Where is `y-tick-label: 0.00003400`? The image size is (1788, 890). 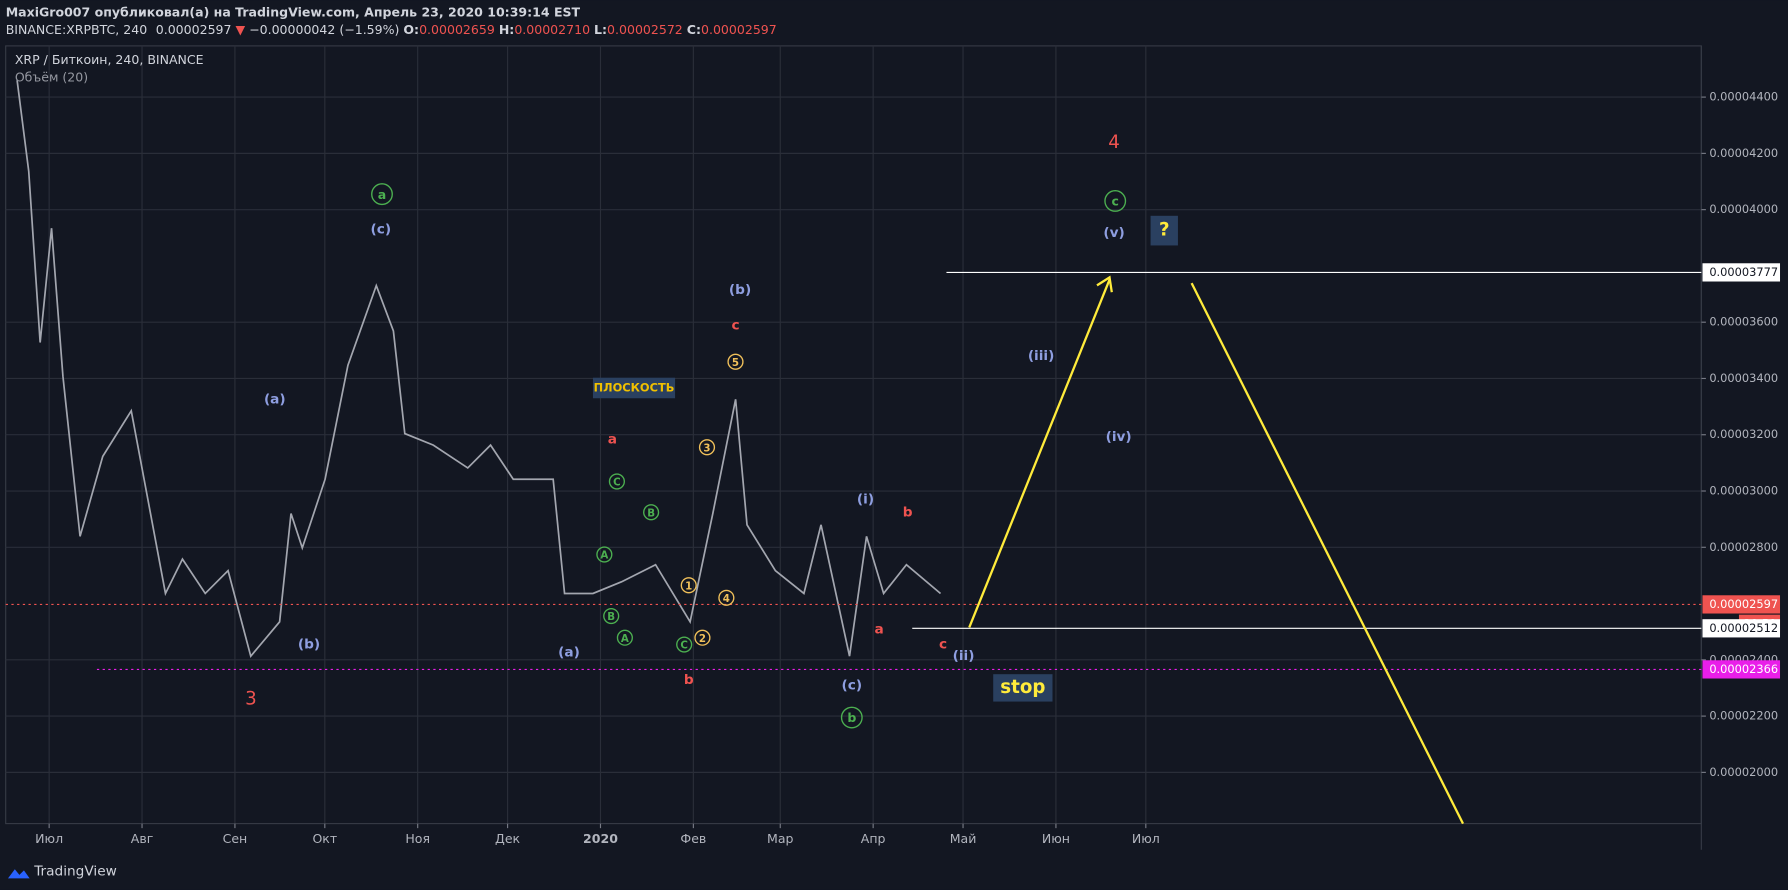
y-tick-label: 0.00003400 is located at coordinates (1743, 378).